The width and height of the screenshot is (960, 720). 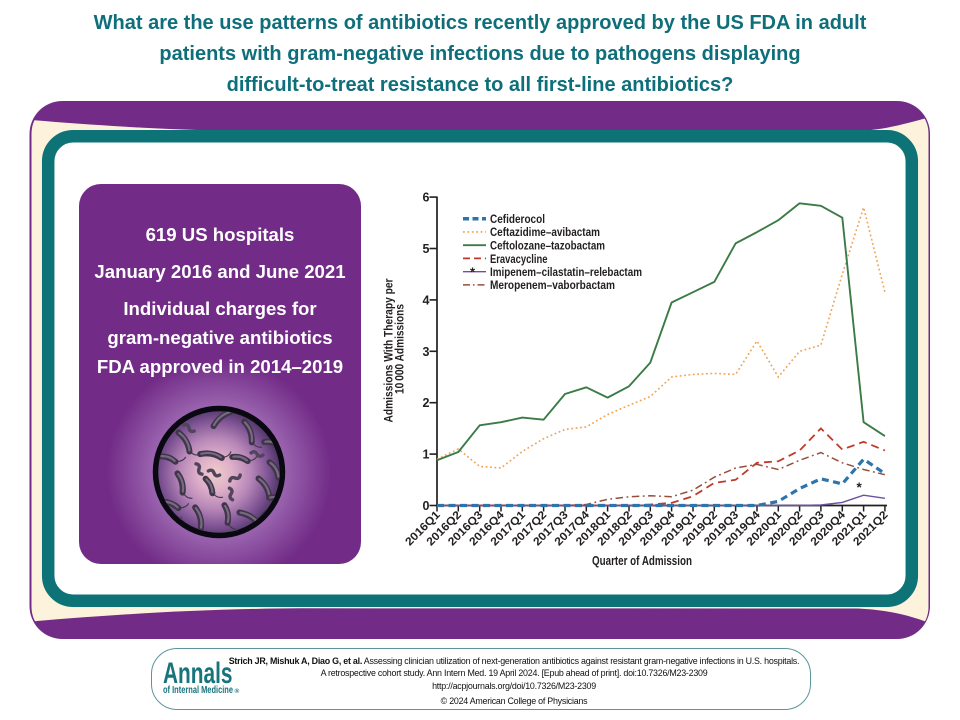 What do you see at coordinates (642, 561) in the screenshot?
I see `svg-text: Quarter of Admission` at bounding box center [642, 561].